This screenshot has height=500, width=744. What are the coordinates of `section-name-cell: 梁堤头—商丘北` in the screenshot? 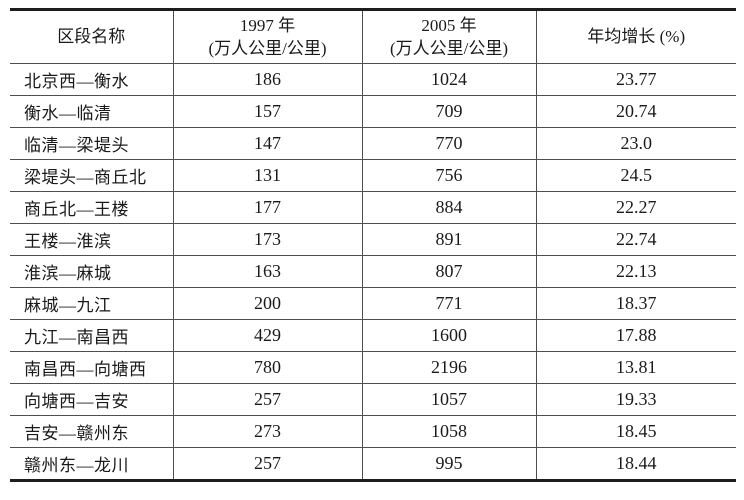 It's located at (92, 175).